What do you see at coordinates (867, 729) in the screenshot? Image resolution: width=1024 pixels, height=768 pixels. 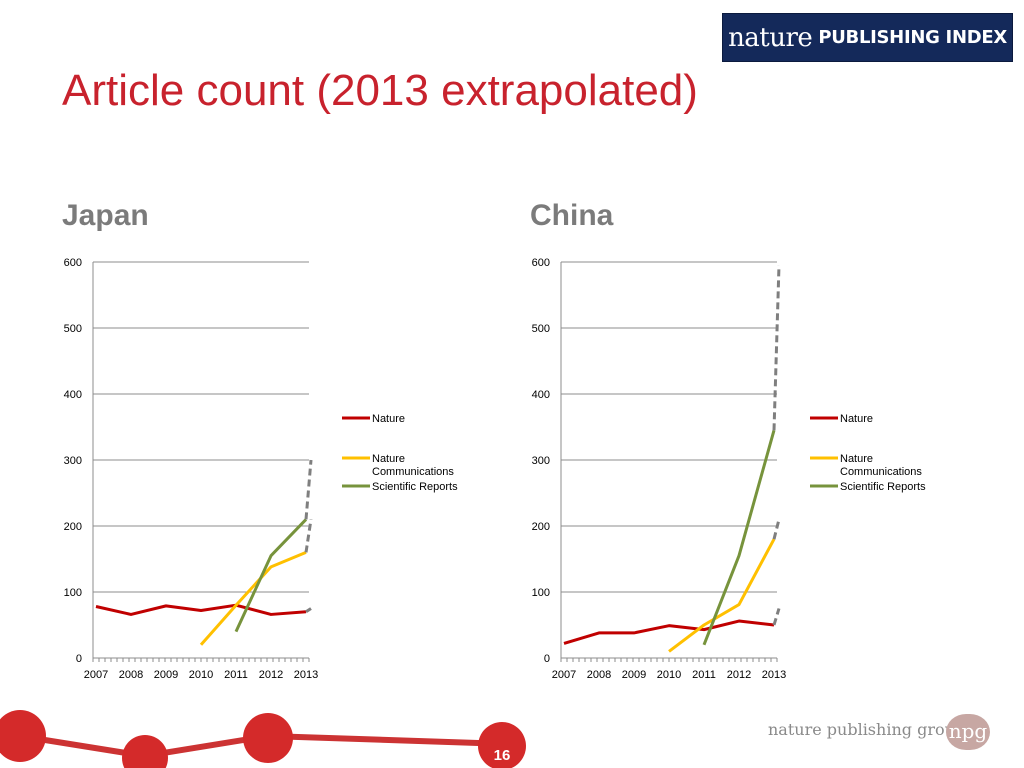 I see `nature-publishing-group-text: nature publishing group` at bounding box center [867, 729].